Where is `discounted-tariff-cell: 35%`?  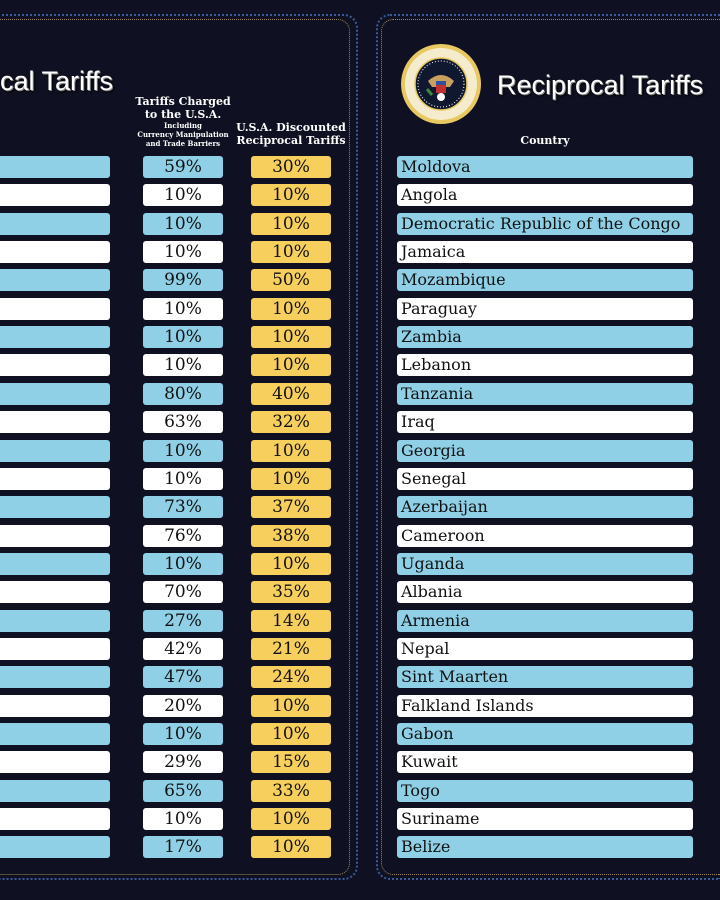
discounted-tariff-cell: 35% is located at coordinates (291, 592).